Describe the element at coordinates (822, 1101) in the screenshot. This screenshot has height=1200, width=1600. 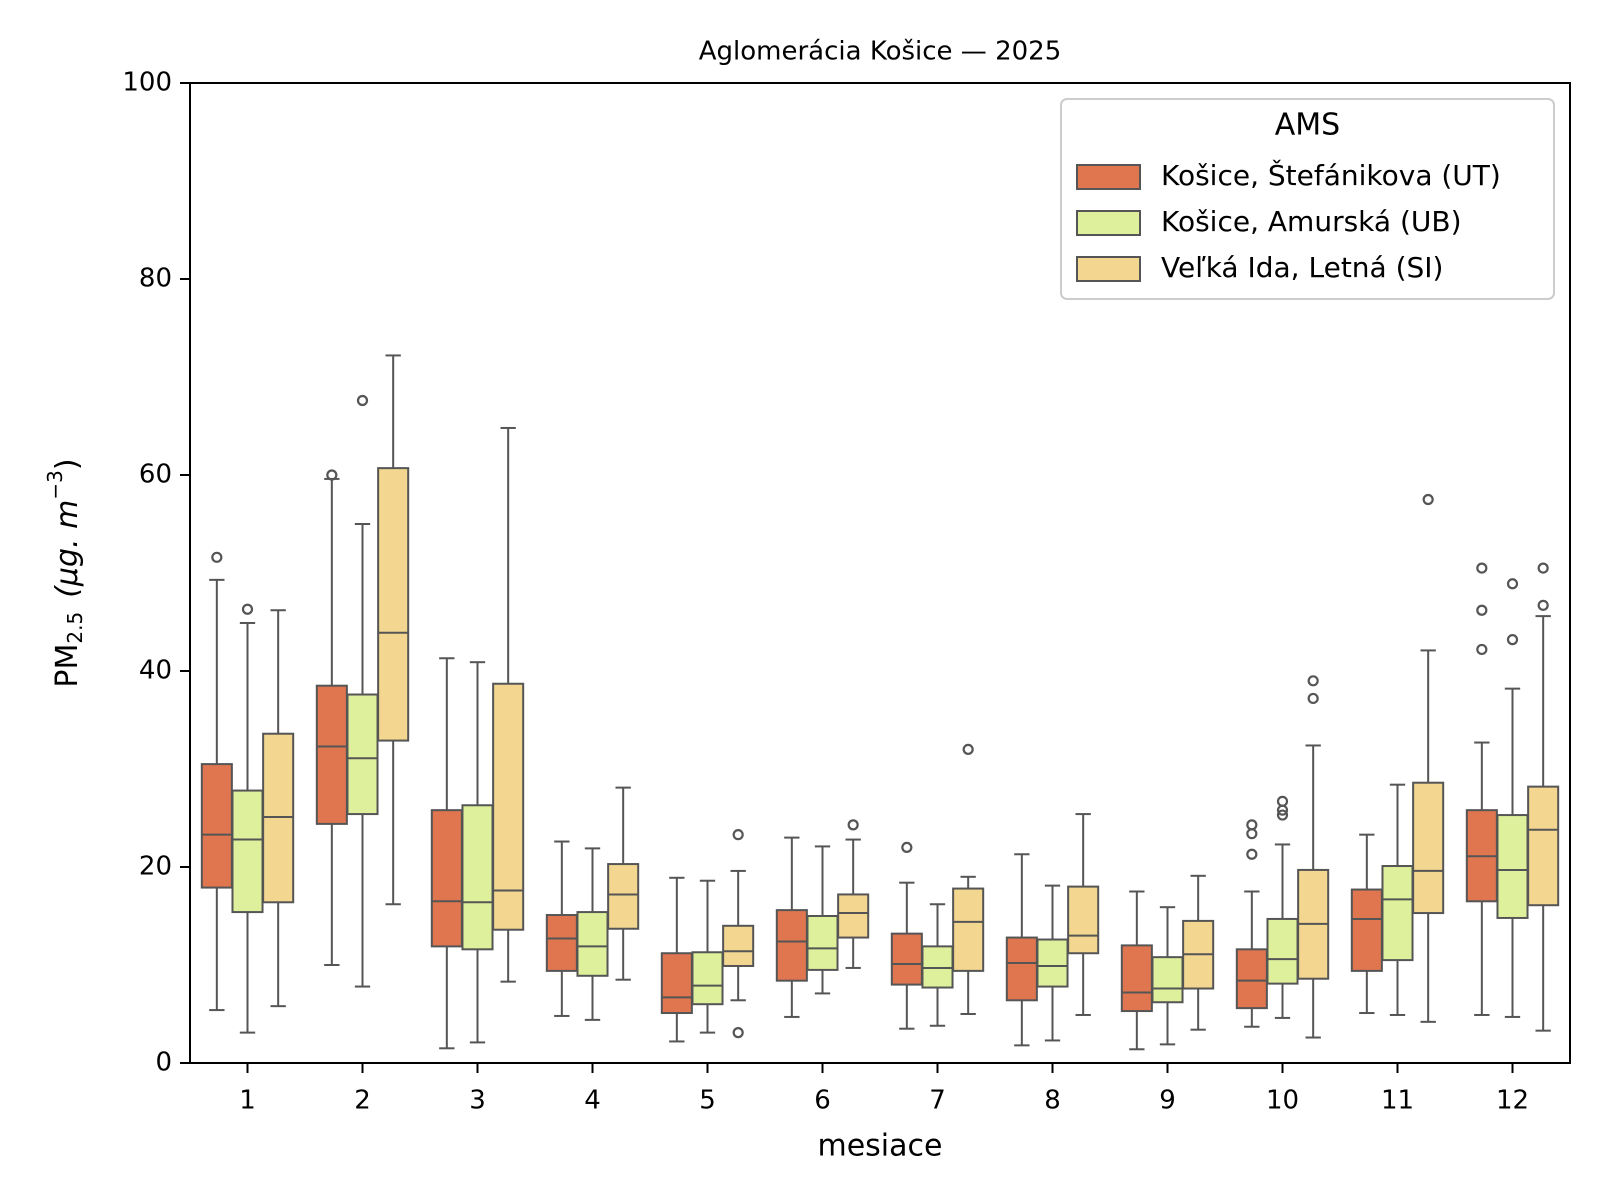
I see `x-tick-label: 6` at that location.